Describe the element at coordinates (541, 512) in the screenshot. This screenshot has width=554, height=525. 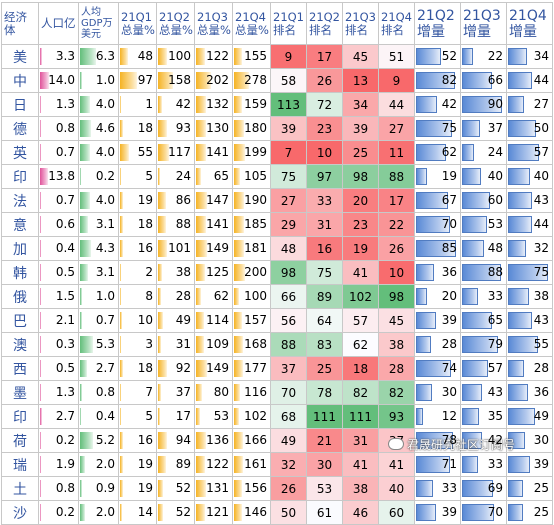
I see `cell-value: 25` at that location.